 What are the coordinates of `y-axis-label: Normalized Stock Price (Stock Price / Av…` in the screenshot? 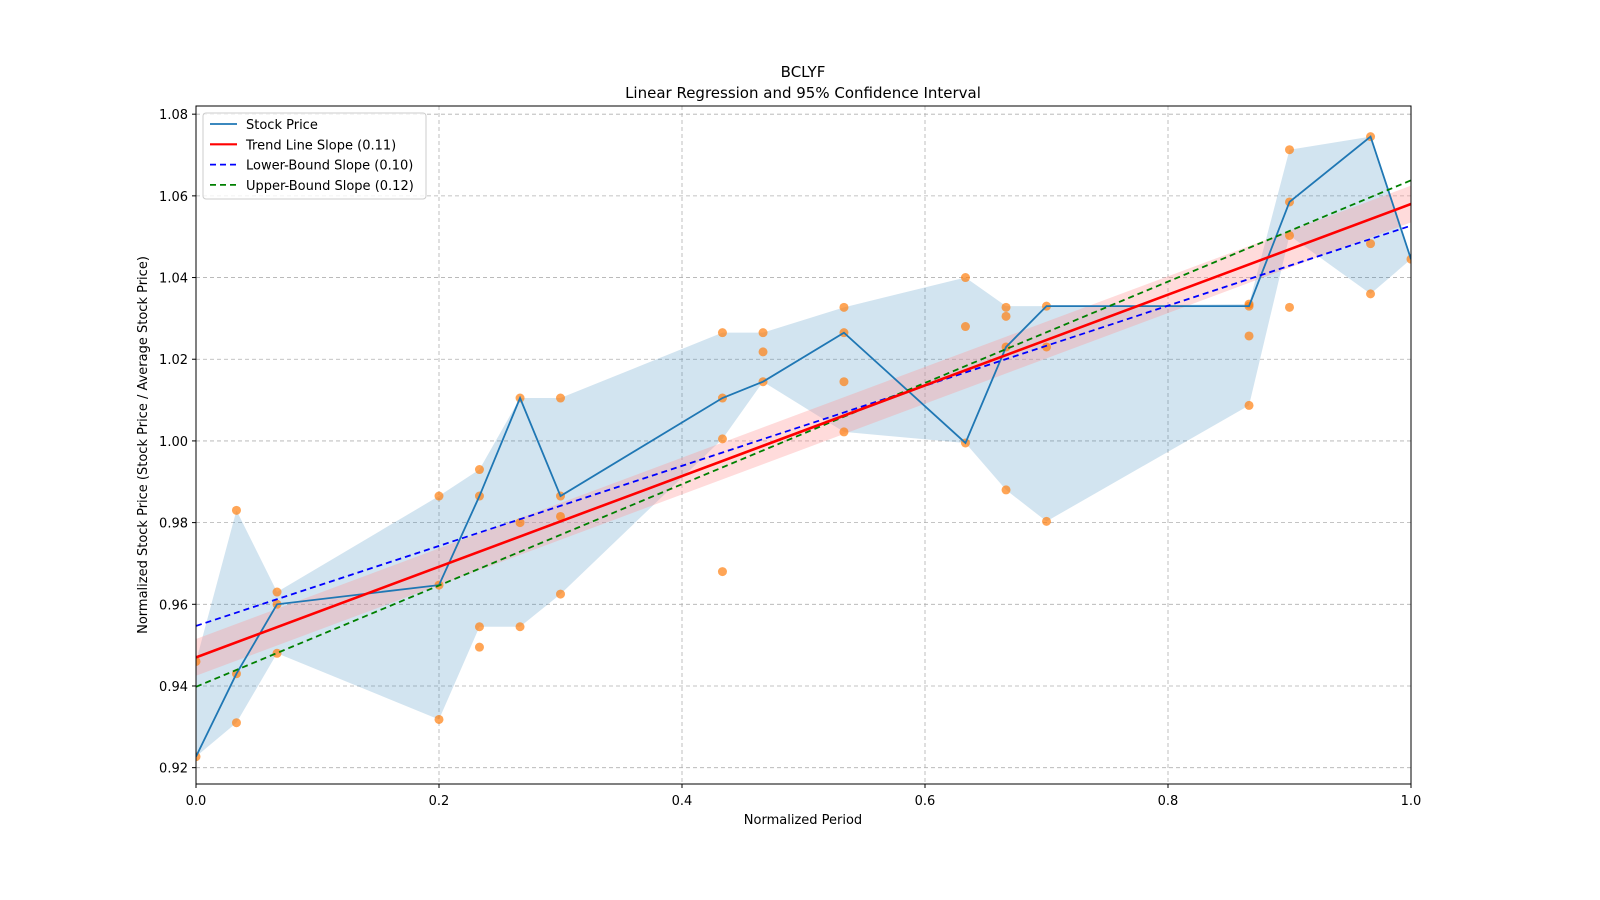 It's located at (143, 445).